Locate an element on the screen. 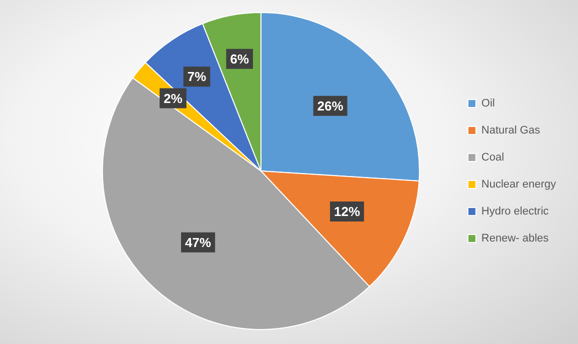  legend-label: Natural Gas is located at coordinates (511, 130).